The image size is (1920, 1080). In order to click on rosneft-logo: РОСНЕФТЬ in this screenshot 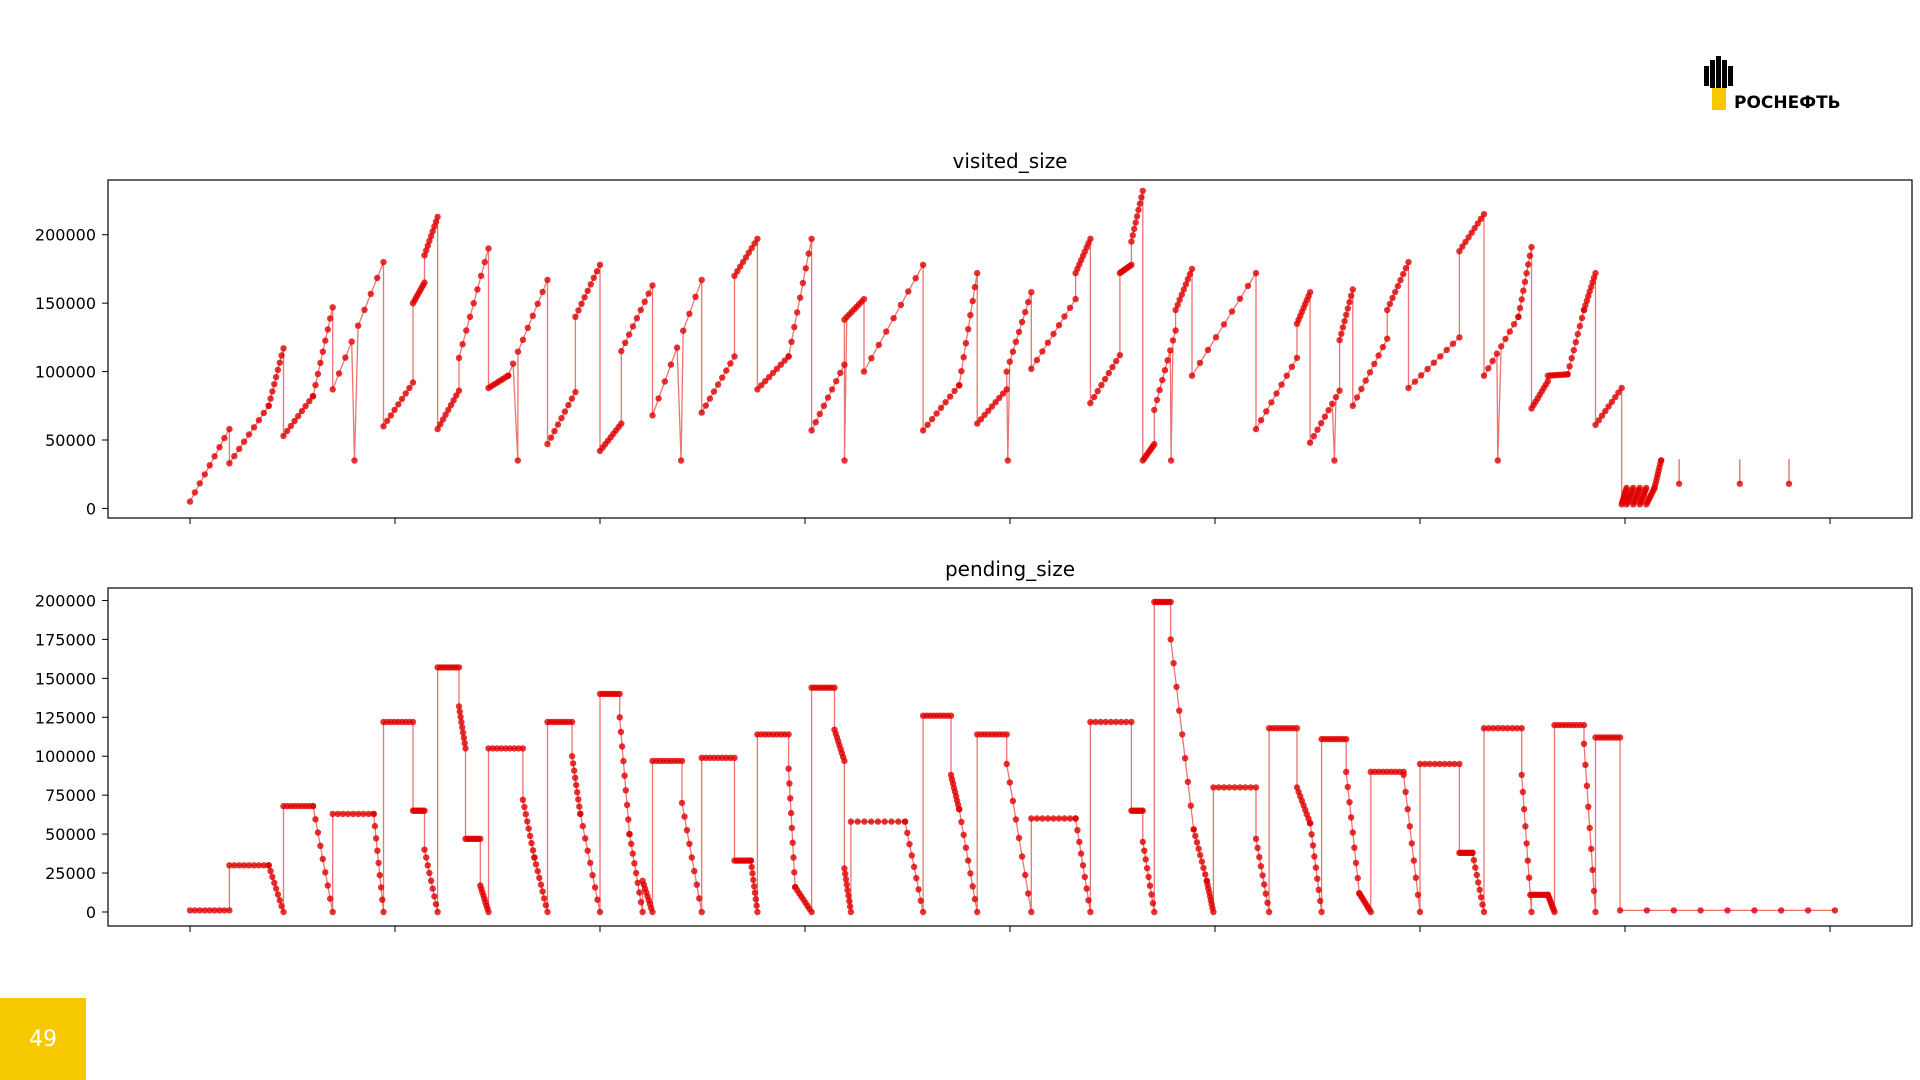, I will do `click(1772, 84)`.